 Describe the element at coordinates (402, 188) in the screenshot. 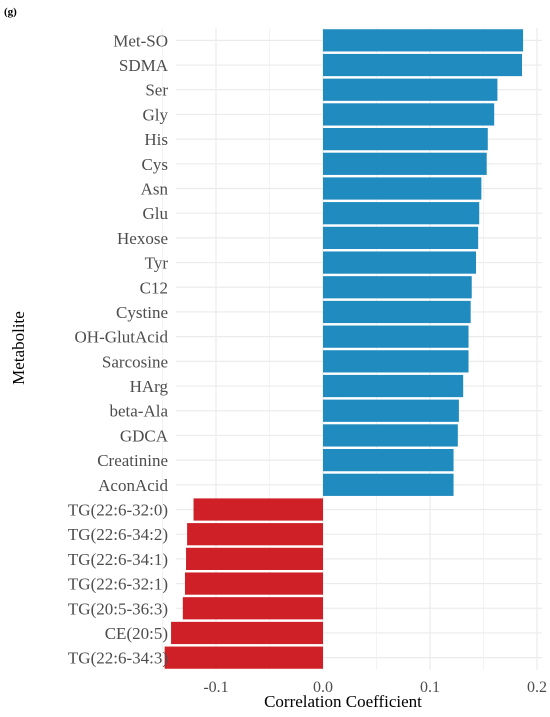

I see `bar-Asn` at that location.